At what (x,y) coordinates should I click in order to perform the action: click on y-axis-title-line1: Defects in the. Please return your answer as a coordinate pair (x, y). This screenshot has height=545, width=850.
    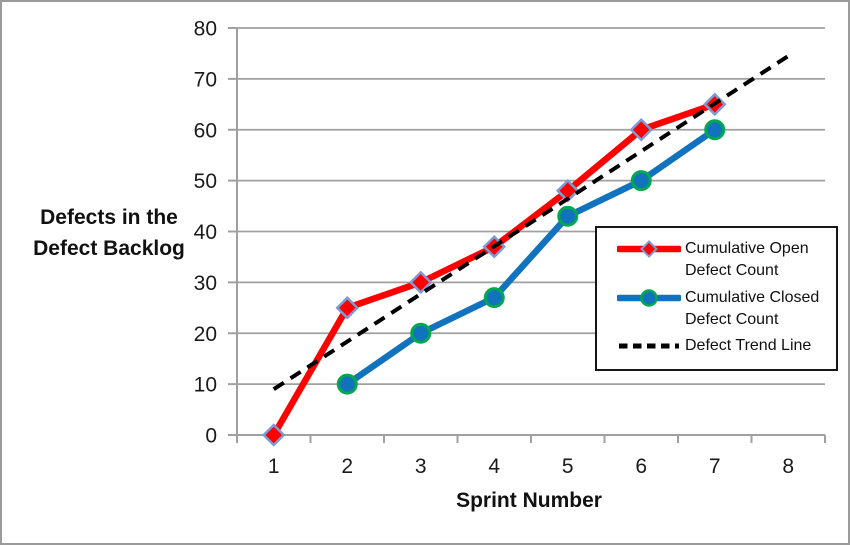
    Looking at the image, I should click on (109, 217).